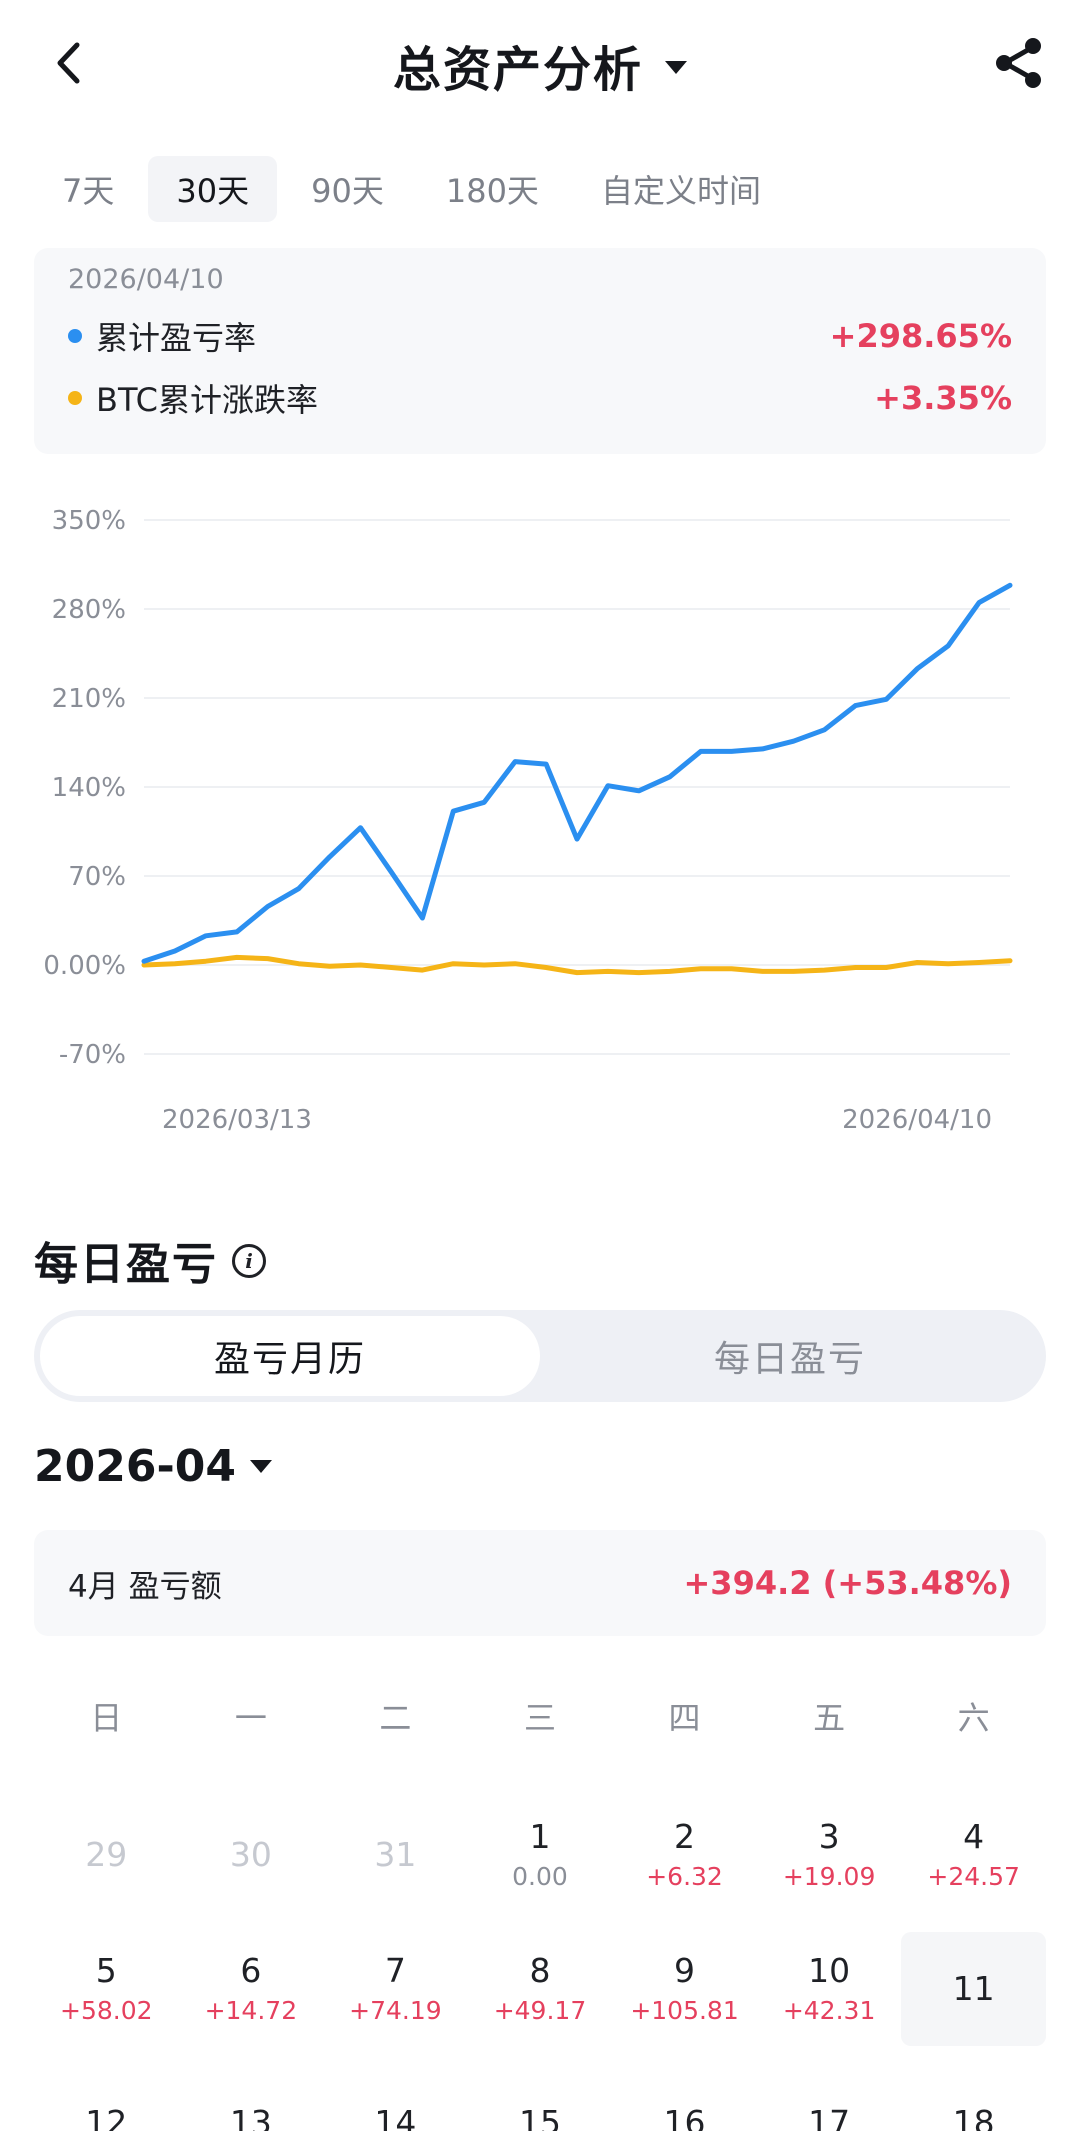 This screenshot has height=2131, width=1080. Describe the element at coordinates (414, 189) in the screenshot. I see `range-tabs: 7天 30天 90天 180天 自定义时间` at that location.